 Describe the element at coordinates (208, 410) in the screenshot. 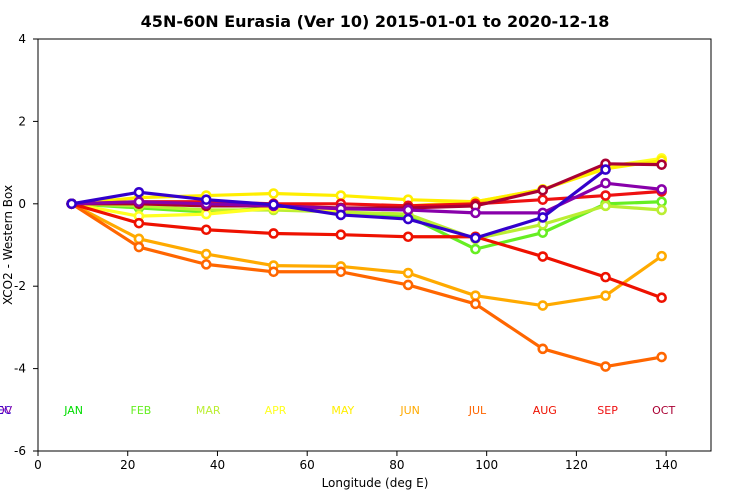

I see `month-label-mar: MAR` at that location.